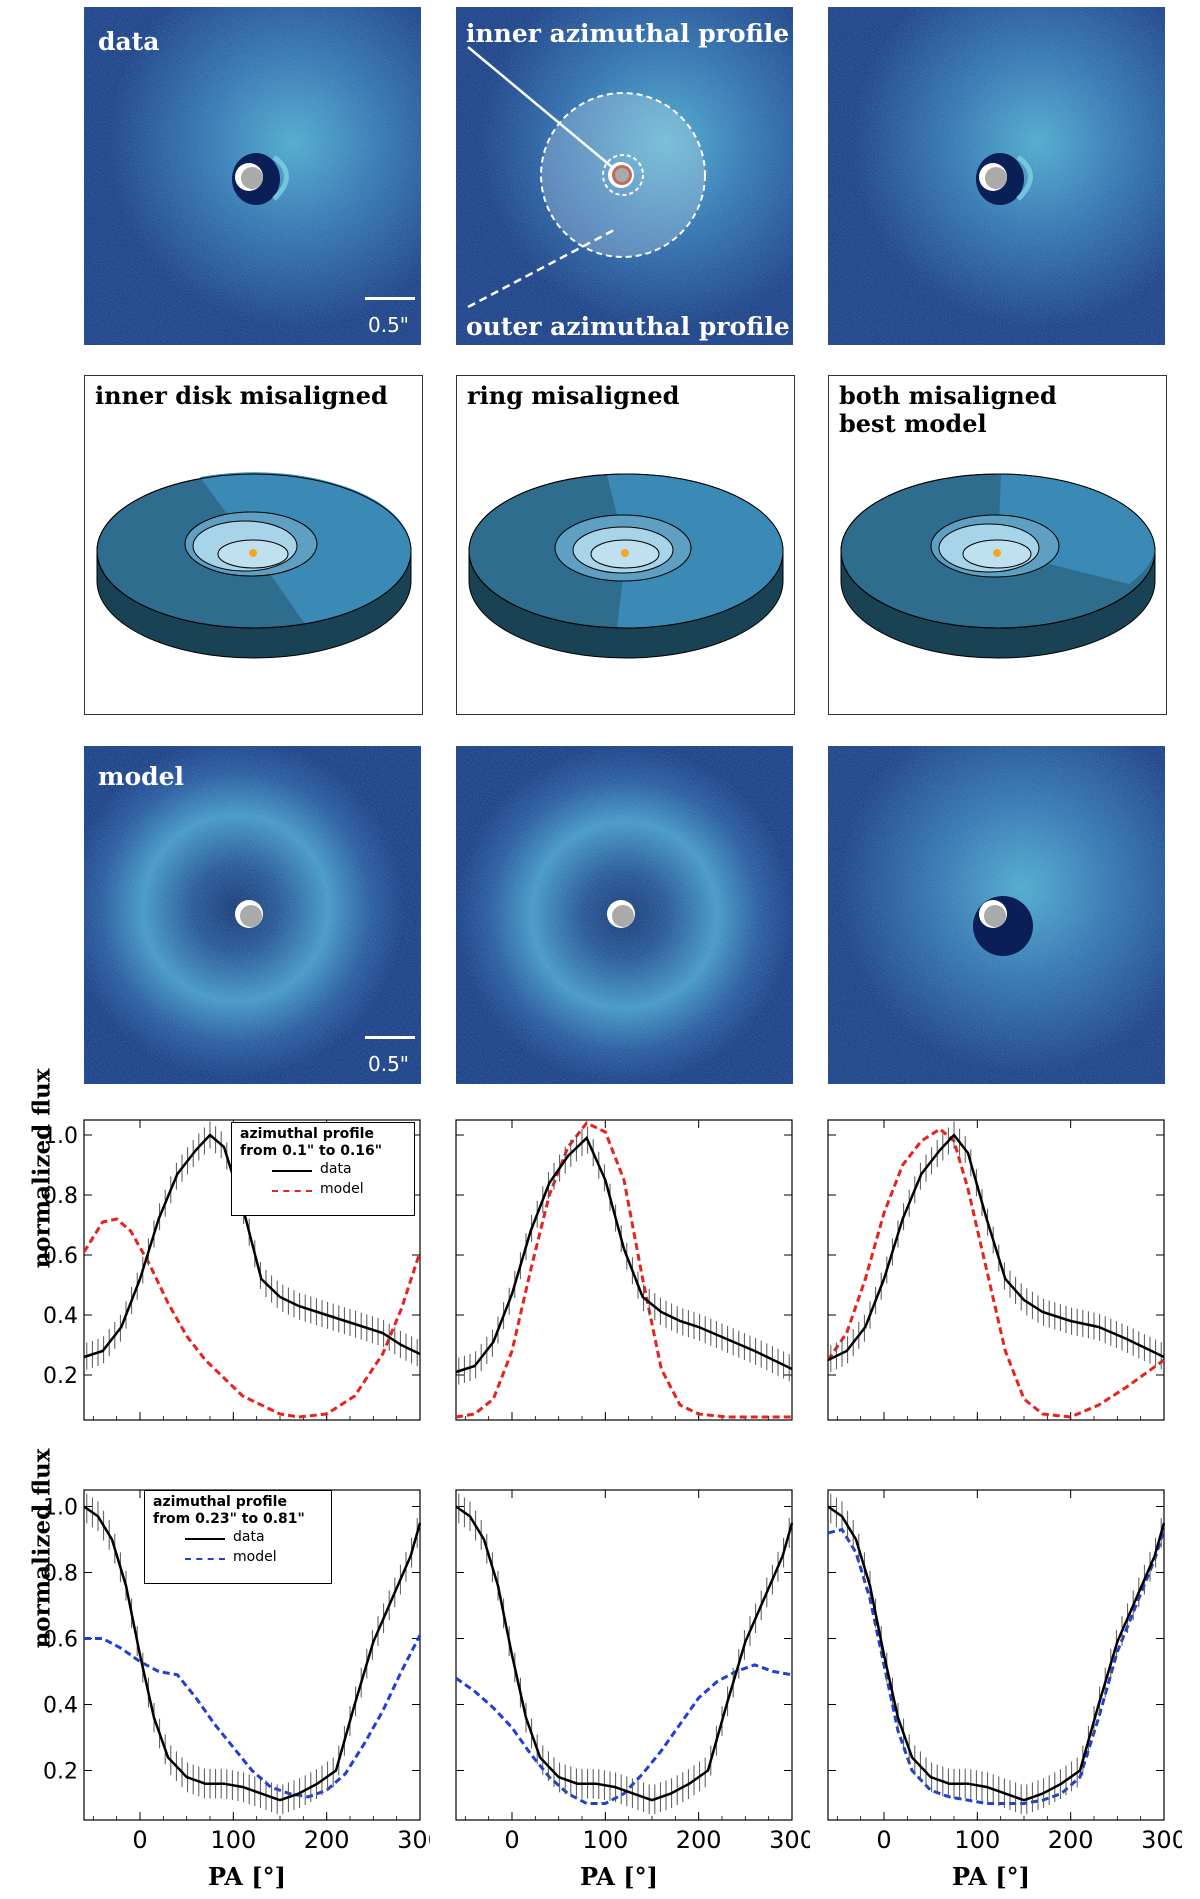 The width and height of the screenshot is (1200, 1899). Describe the element at coordinates (628, 33) in the screenshot. I see `inner-profile-label: inner azimuthal profile` at that location.